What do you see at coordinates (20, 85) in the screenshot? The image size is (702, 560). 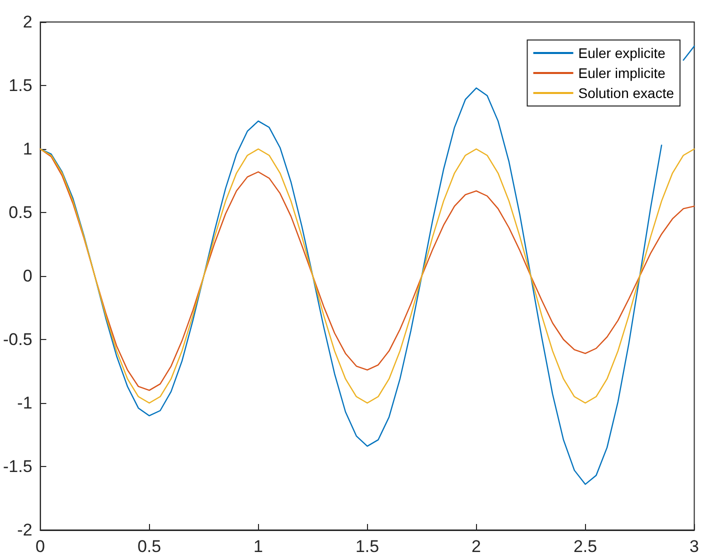 I see `y-tick-label: 1.5` at bounding box center [20, 85].